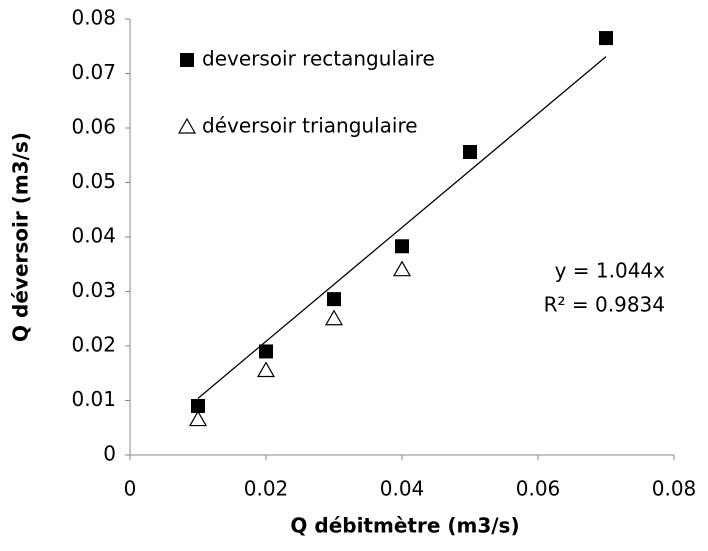 The width and height of the screenshot is (708, 551). What do you see at coordinates (318, 59) in the screenshot?
I see `legend-label: deversoir rectangulaire` at bounding box center [318, 59].